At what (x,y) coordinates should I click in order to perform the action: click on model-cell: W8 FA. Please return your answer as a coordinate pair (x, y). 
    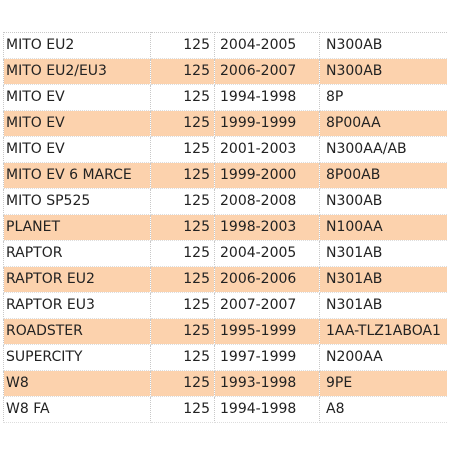
    Looking at the image, I should click on (77, 409).